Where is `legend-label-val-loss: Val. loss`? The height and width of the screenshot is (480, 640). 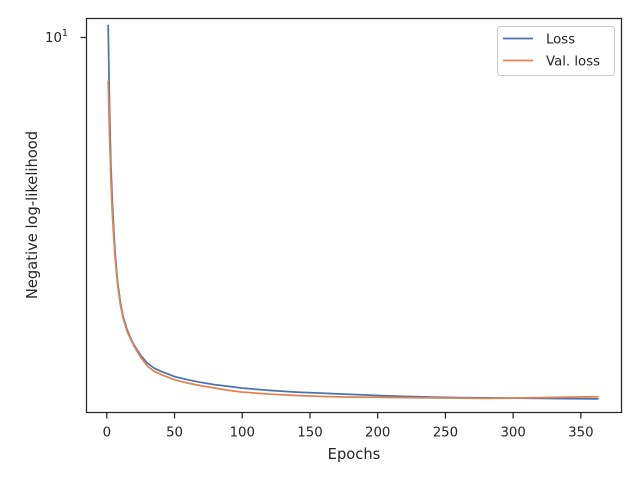
legend-label-val-loss: Val. loss is located at coordinates (573, 62).